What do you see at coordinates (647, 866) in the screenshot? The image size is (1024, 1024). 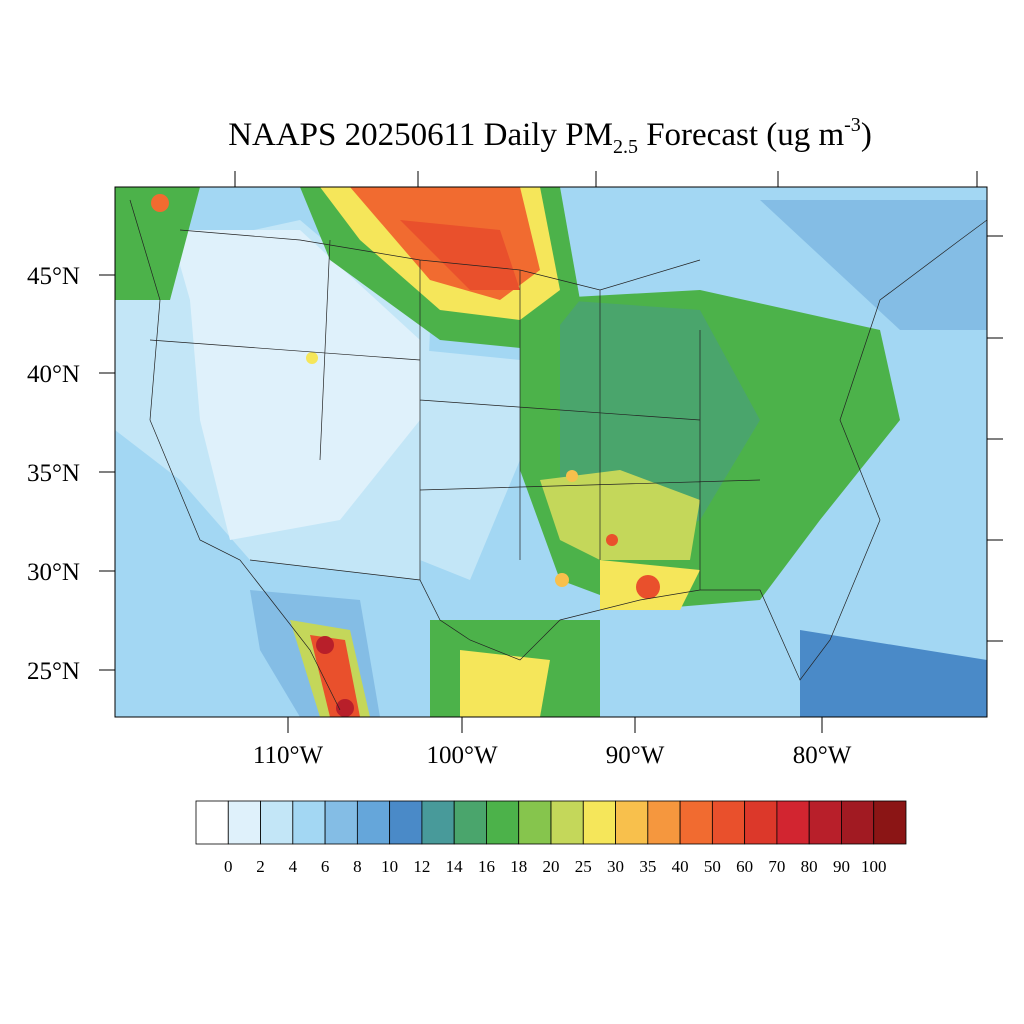 I see `colorbar-label: 35` at bounding box center [647, 866].